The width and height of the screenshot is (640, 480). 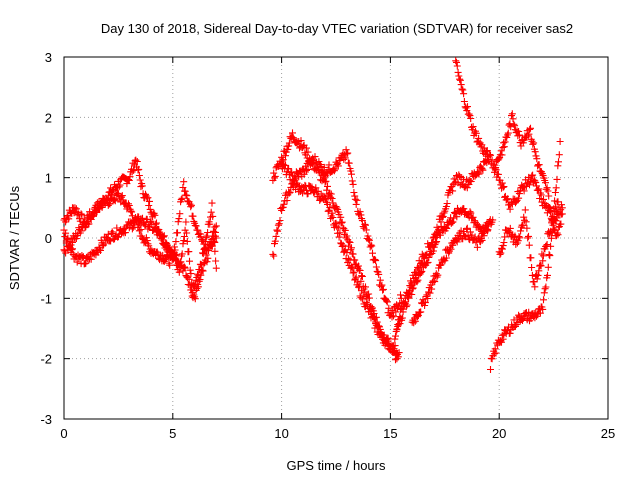 I want to click on y-tick-label: -1, so click(x=46, y=298).